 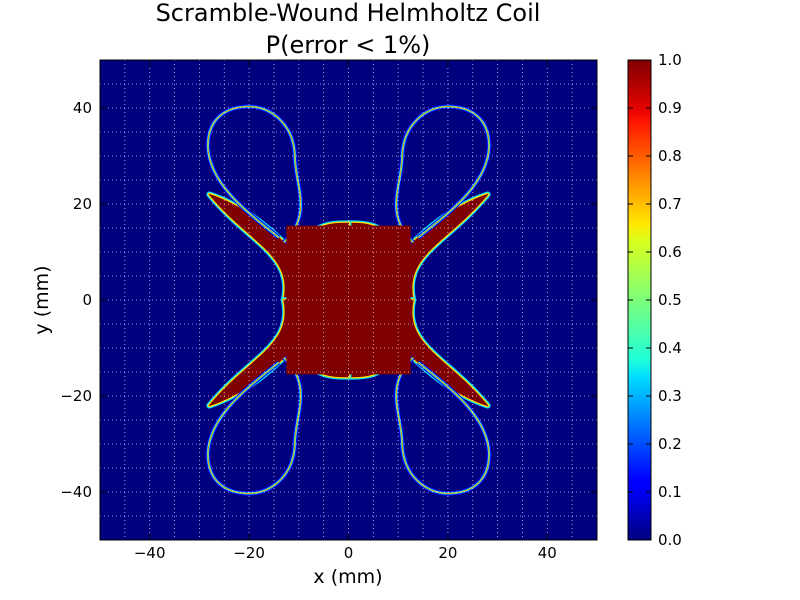 What do you see at coordinates (150, 553) in the screenshot?
I see `x-tick-label: −40` at bounding box center [150, 553].